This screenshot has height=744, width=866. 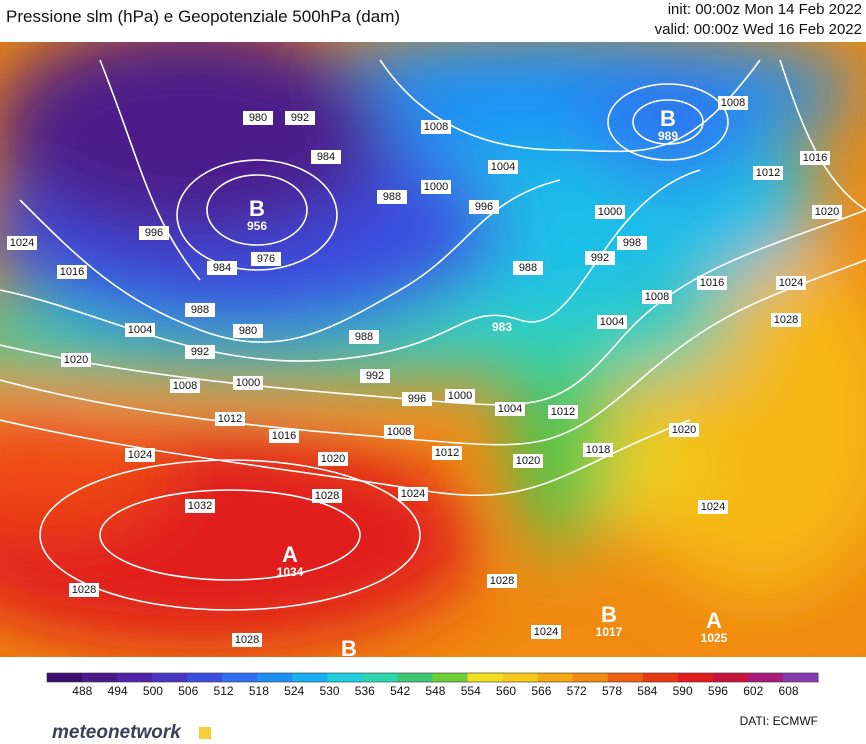 I want to click on colorbar-tick-label: 542, so click(x=400, y=691).